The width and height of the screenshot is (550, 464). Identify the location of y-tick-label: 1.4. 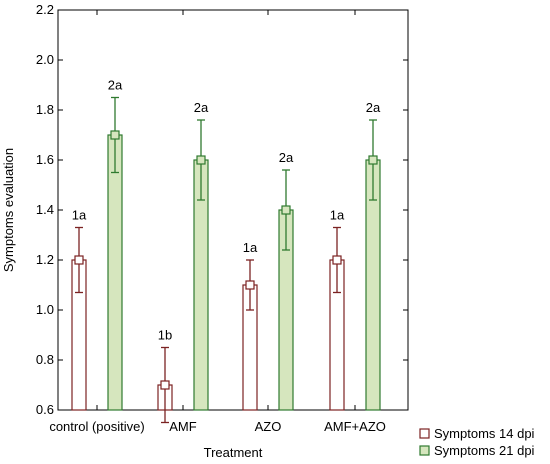
(45, 209).